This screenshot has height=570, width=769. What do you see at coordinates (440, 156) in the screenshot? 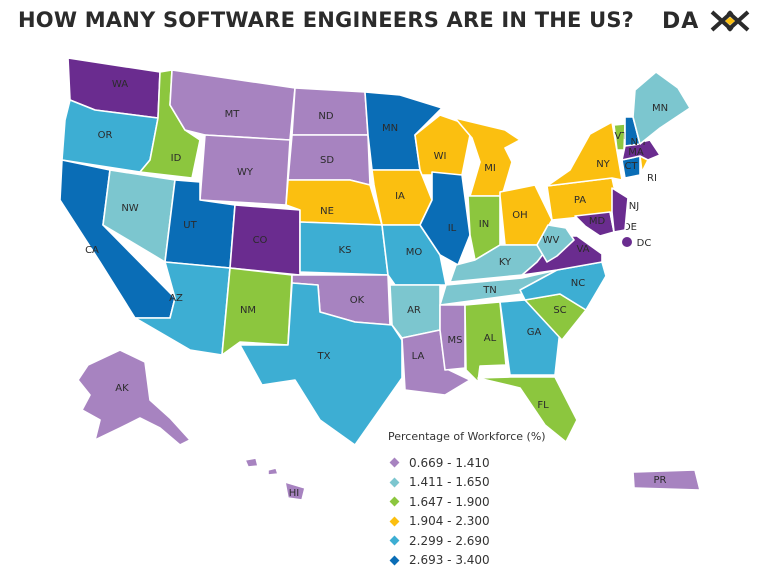
I see `state-label: WI` at bounding box center [440, 156].